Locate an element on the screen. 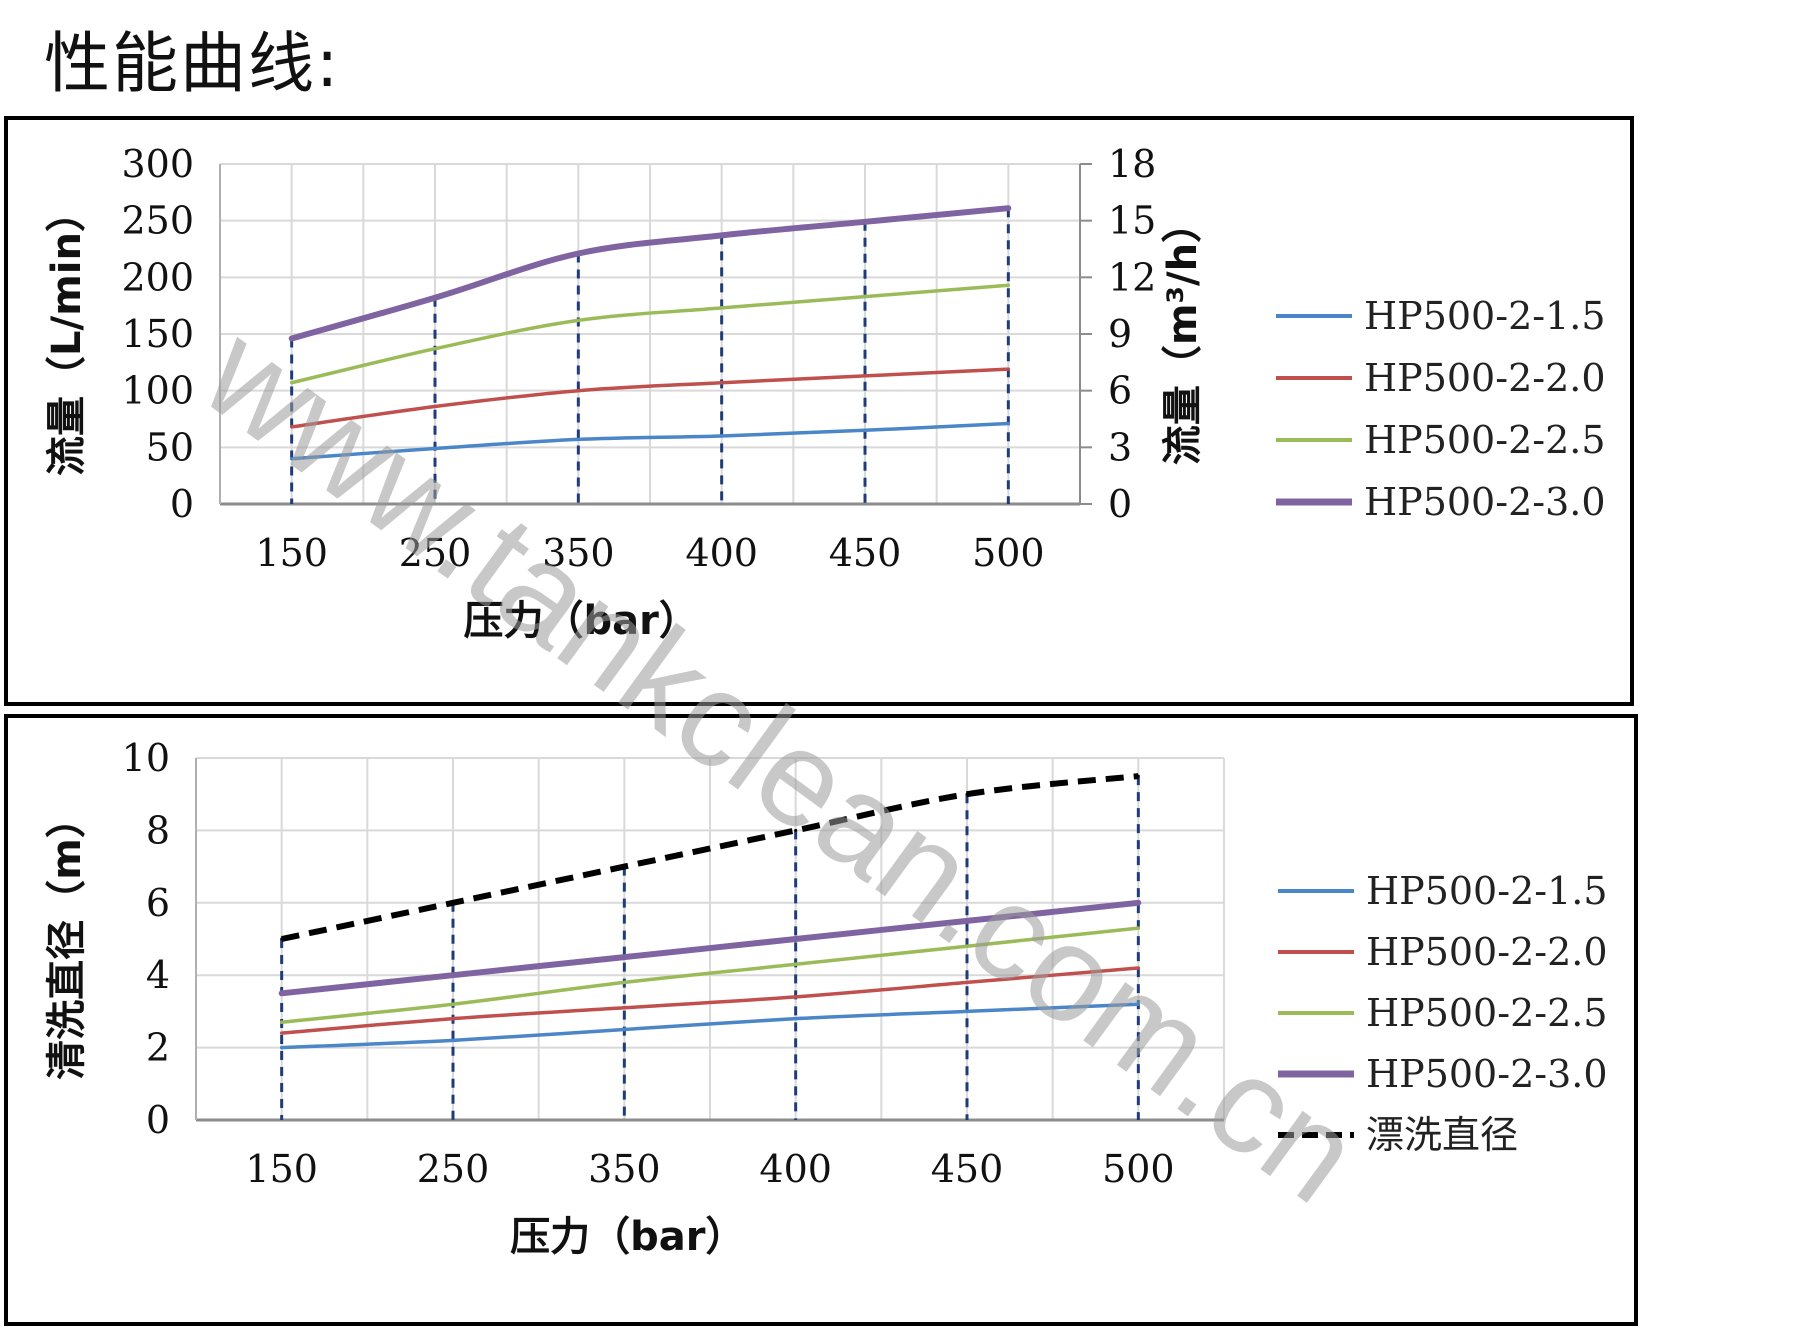  diameter-x-tick-label: 400 is located at coordinates (795, 1169).